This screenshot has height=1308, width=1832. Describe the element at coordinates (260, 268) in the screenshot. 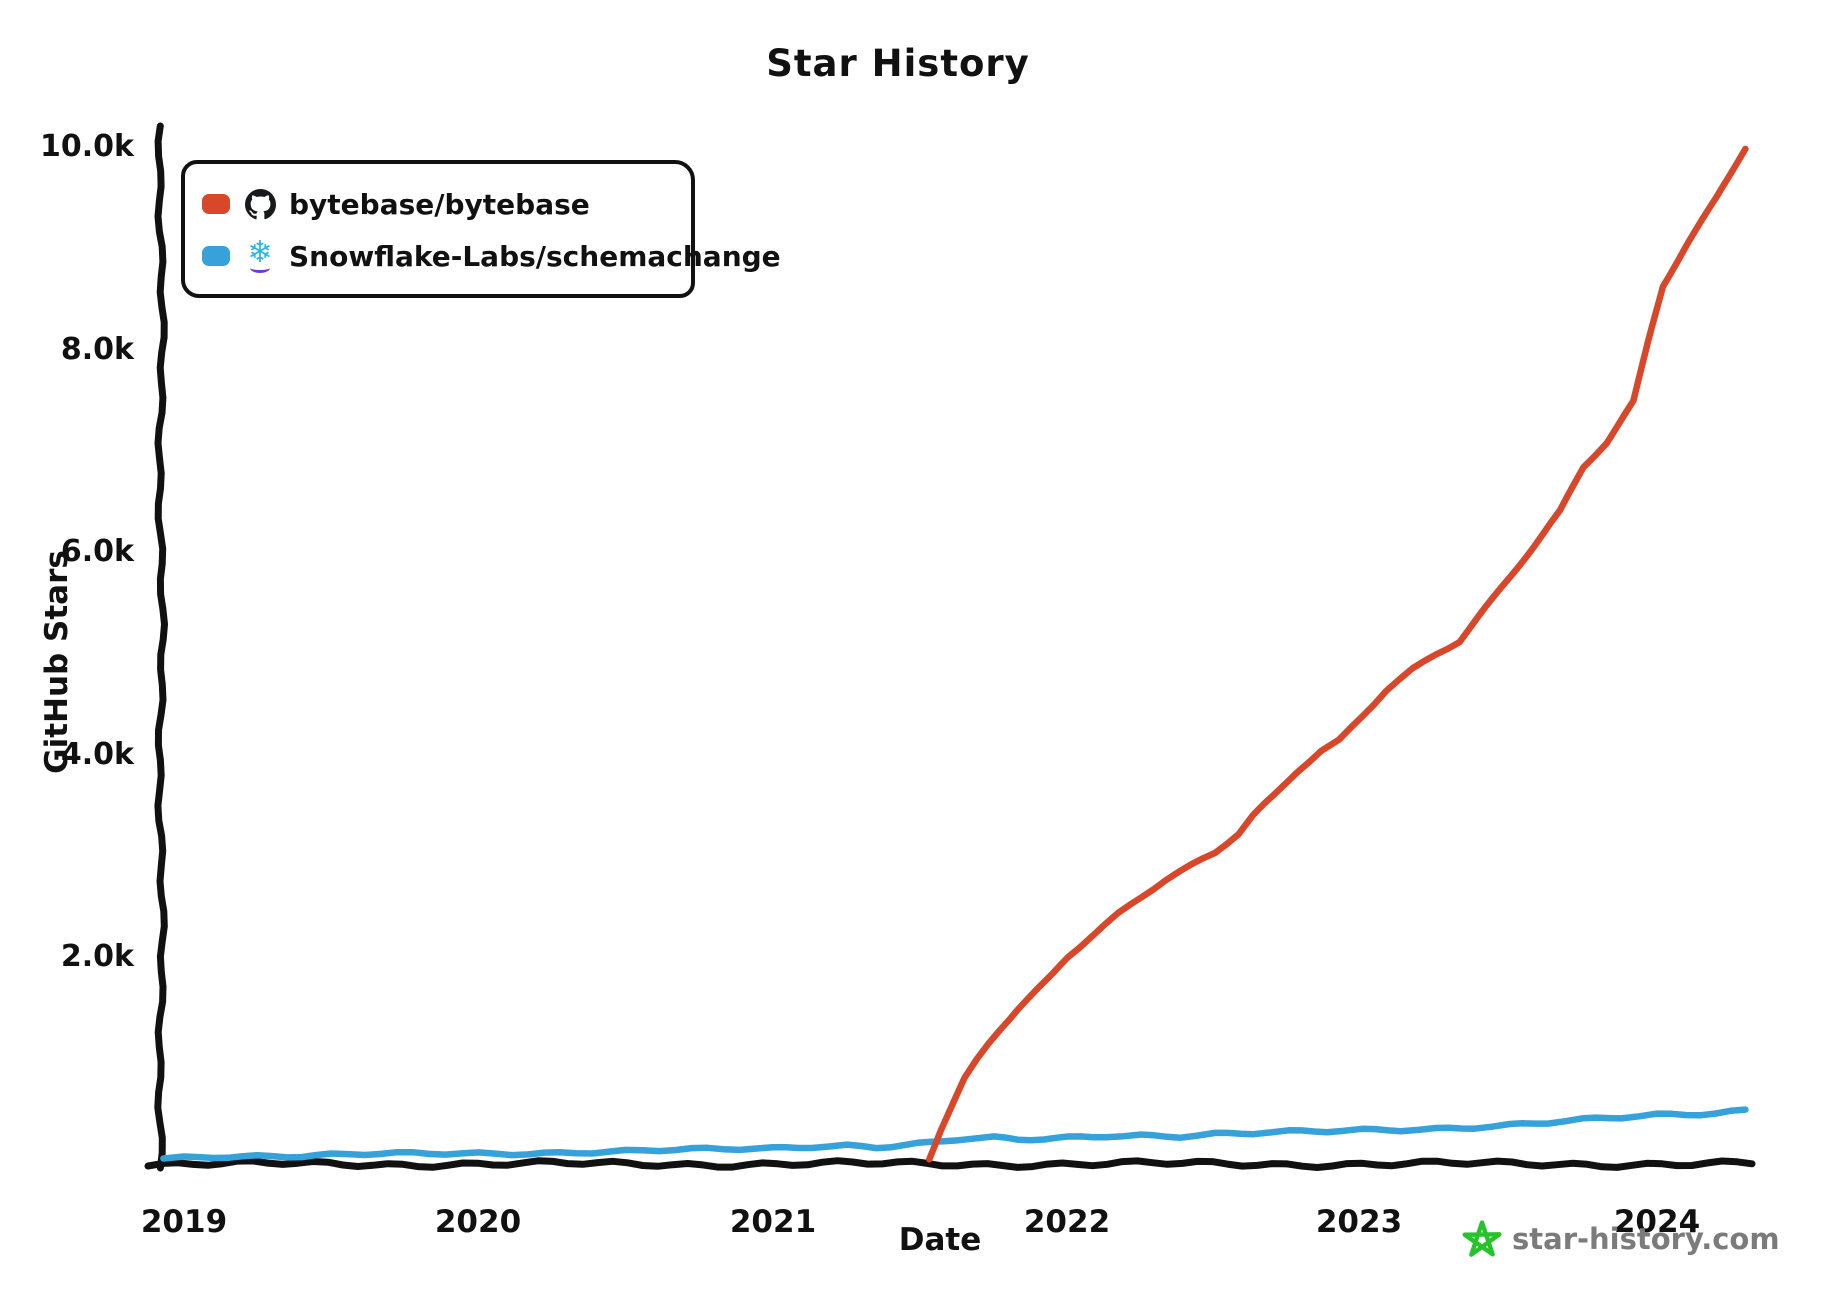

I see `snowflake-arc` at that location.